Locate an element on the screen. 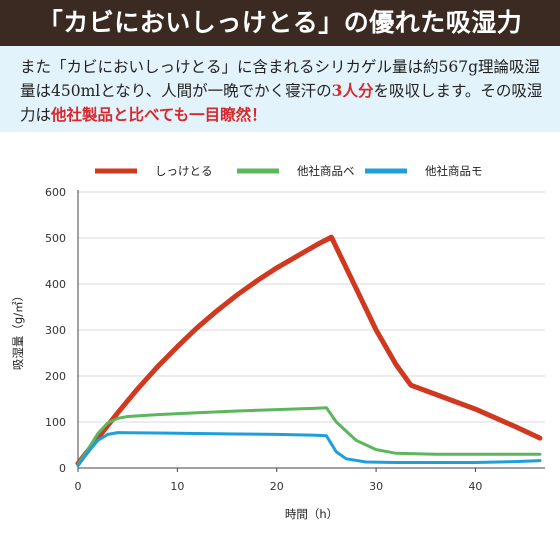  x-tick-label: 20 is located at coordinates (277, 486).